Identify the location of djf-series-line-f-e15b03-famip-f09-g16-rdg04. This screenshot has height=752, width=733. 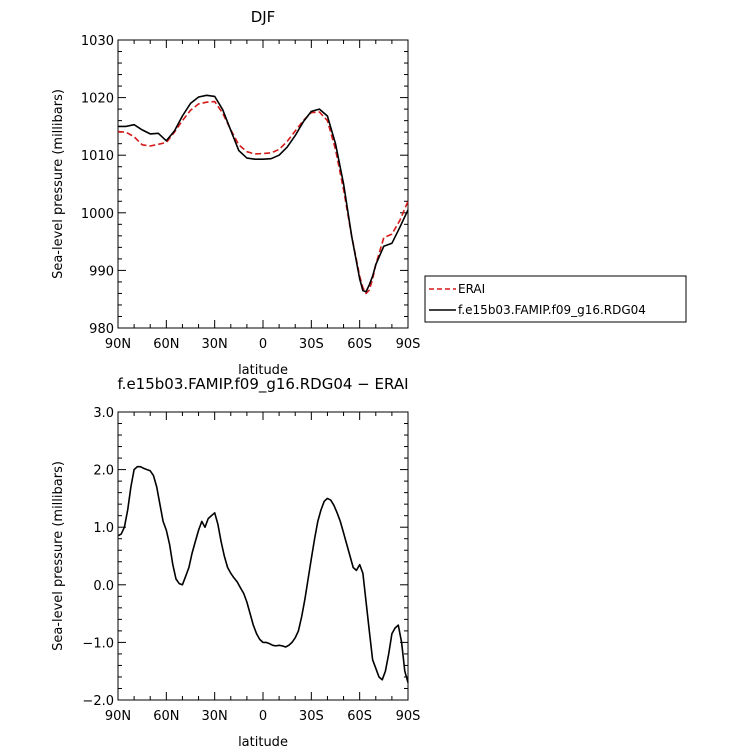
(263, 193).